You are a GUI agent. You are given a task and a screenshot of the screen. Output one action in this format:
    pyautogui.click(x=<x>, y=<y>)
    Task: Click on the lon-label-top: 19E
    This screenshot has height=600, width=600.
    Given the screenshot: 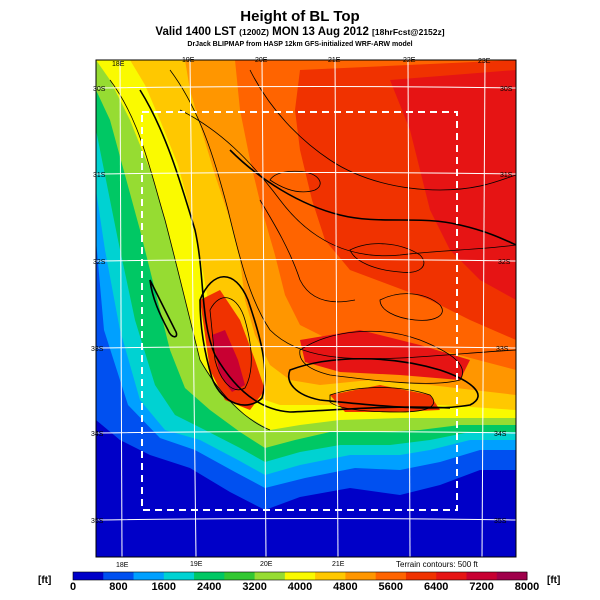 What is the action you would take?
    pyautogui.click(x=188, y=60)
    